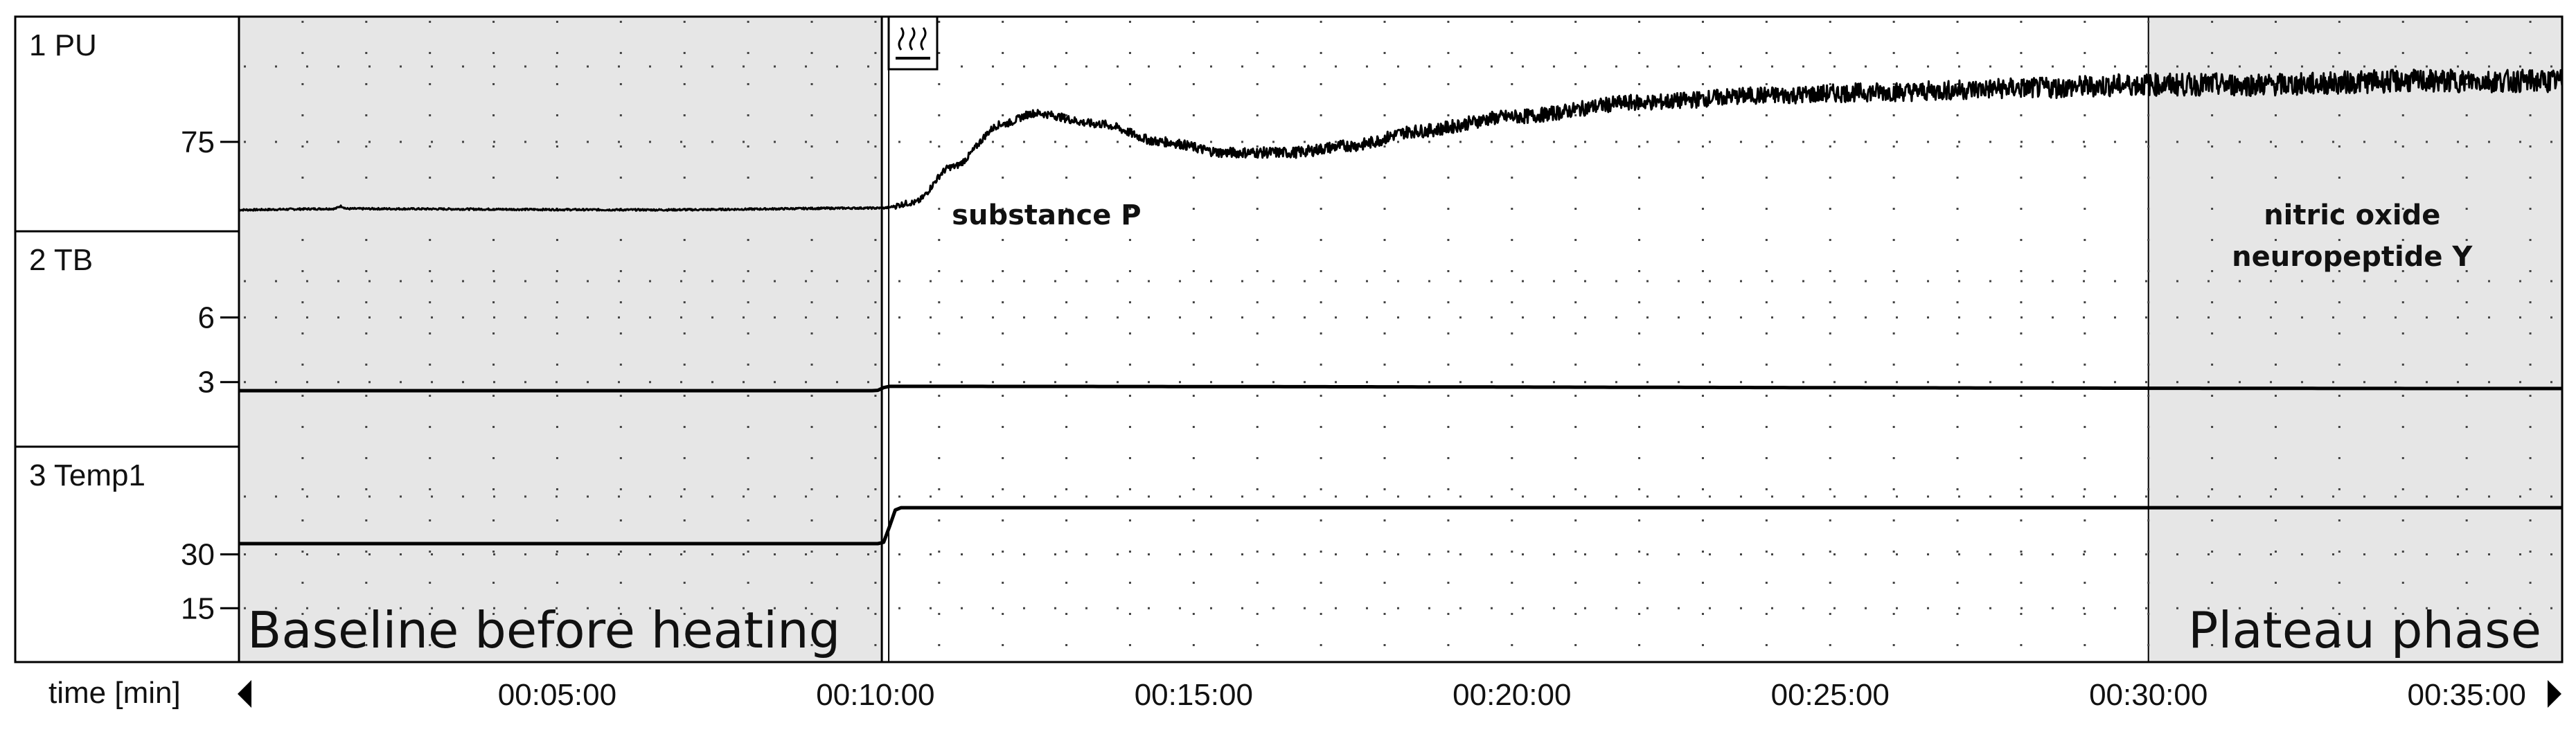 The width and height of the screenshot is (2576, 732). I want to click on y-tick-label: 75, so click(198, 142).